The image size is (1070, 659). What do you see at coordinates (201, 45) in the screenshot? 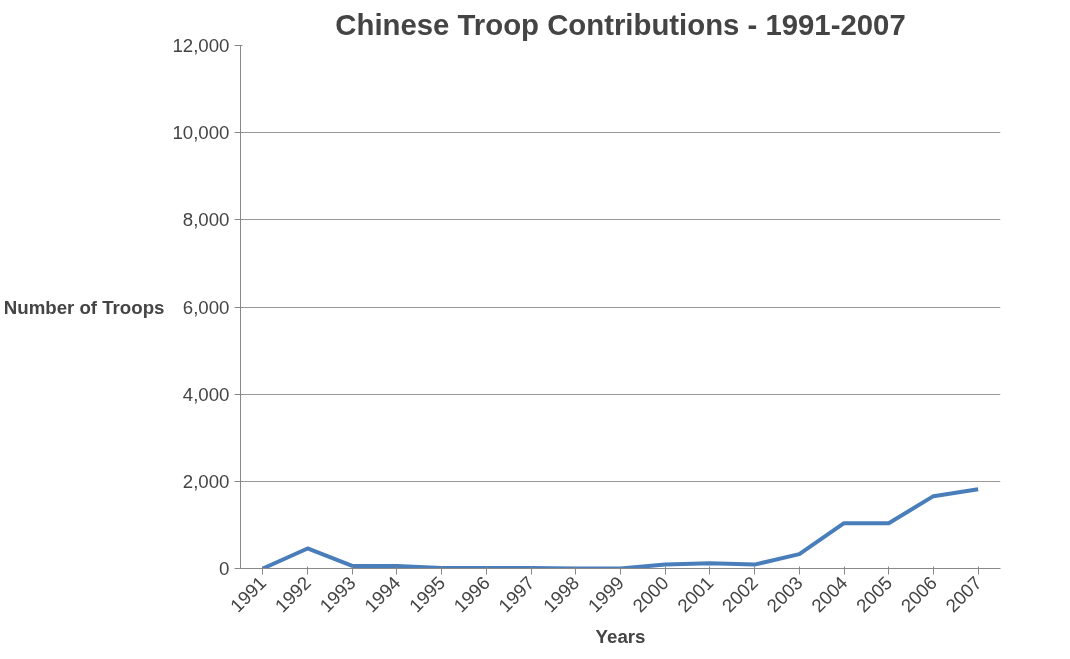
I see `y-tick-label: 12,000` at bounding box center [201, 45].